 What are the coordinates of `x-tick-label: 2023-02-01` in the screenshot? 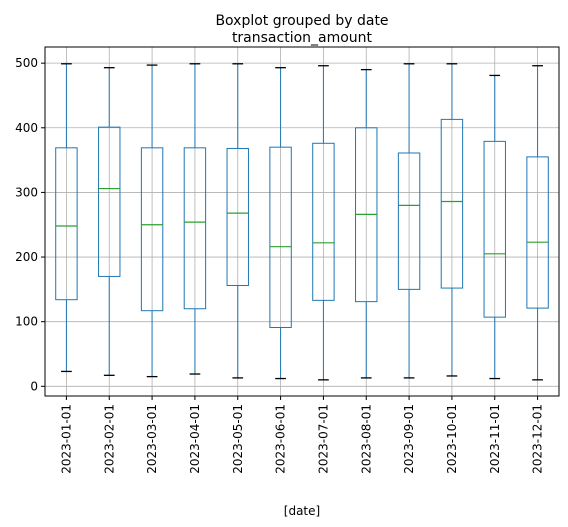 It's located at (109, 439).